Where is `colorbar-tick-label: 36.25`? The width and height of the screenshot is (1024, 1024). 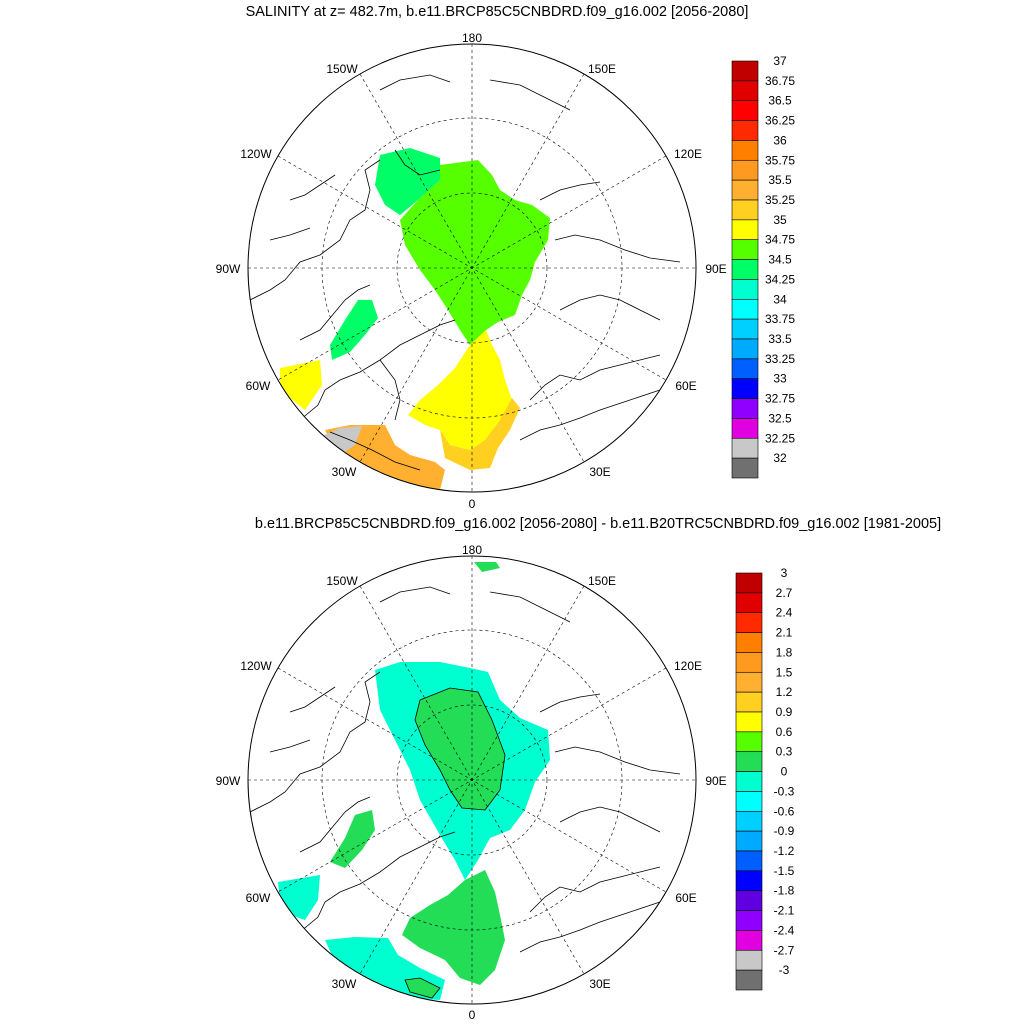 colorbar-tick-label: 36.25 is located at coordinates (780, 121).